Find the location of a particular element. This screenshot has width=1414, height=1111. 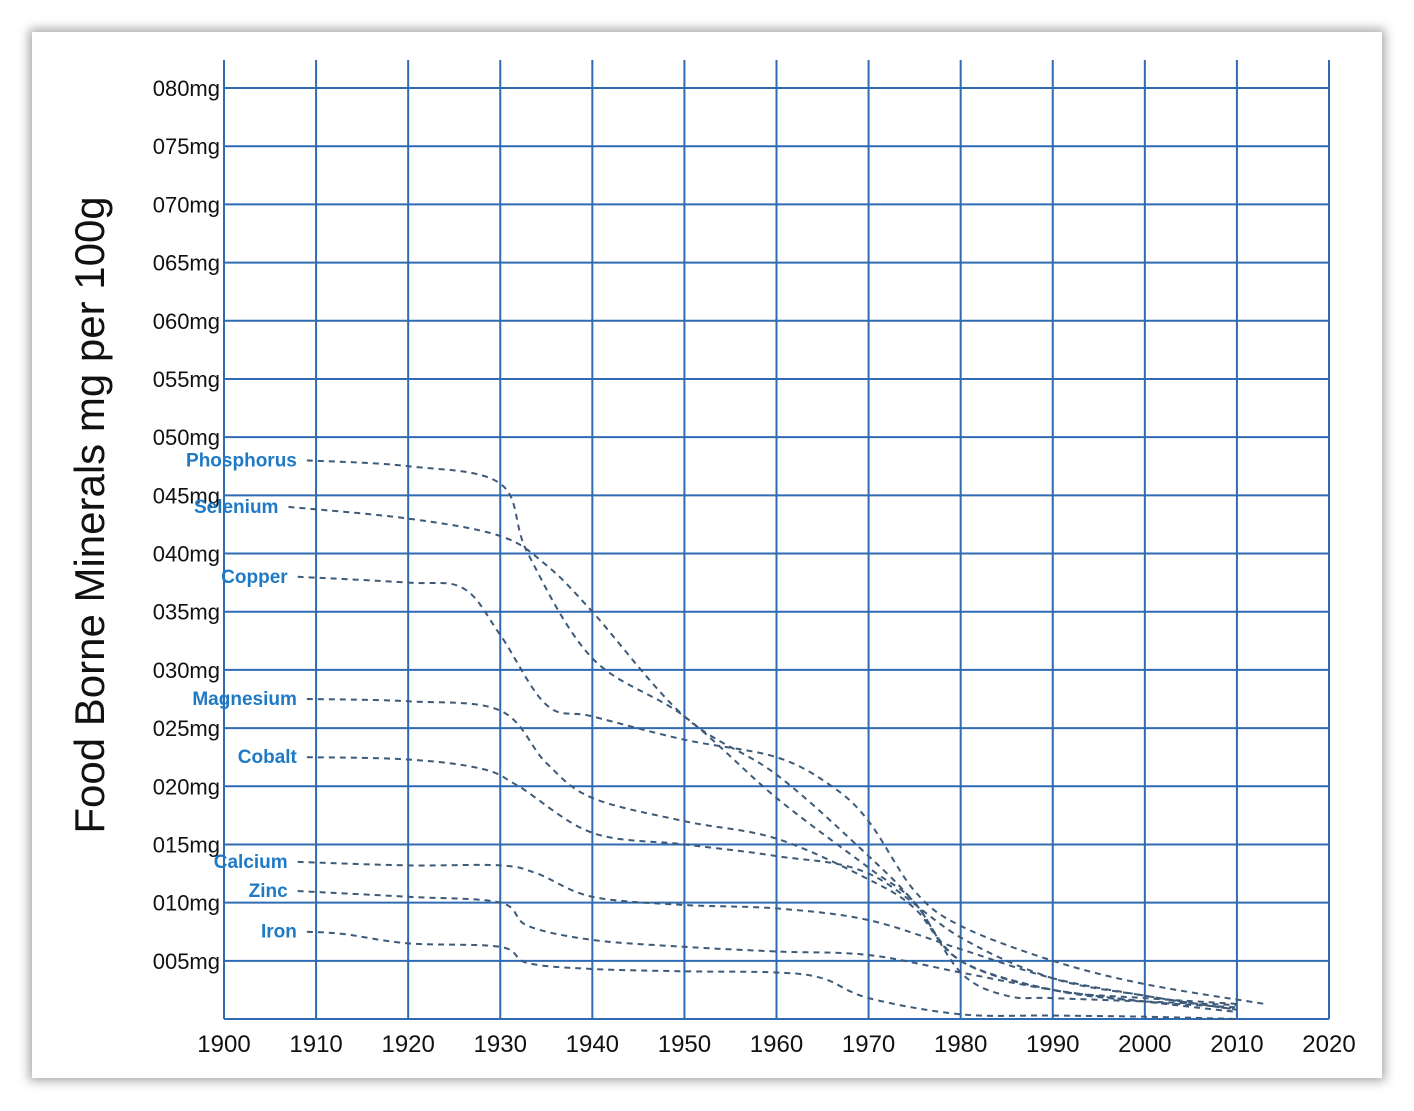

y-tick-label: 035mg is located at coordinates (186, 612).